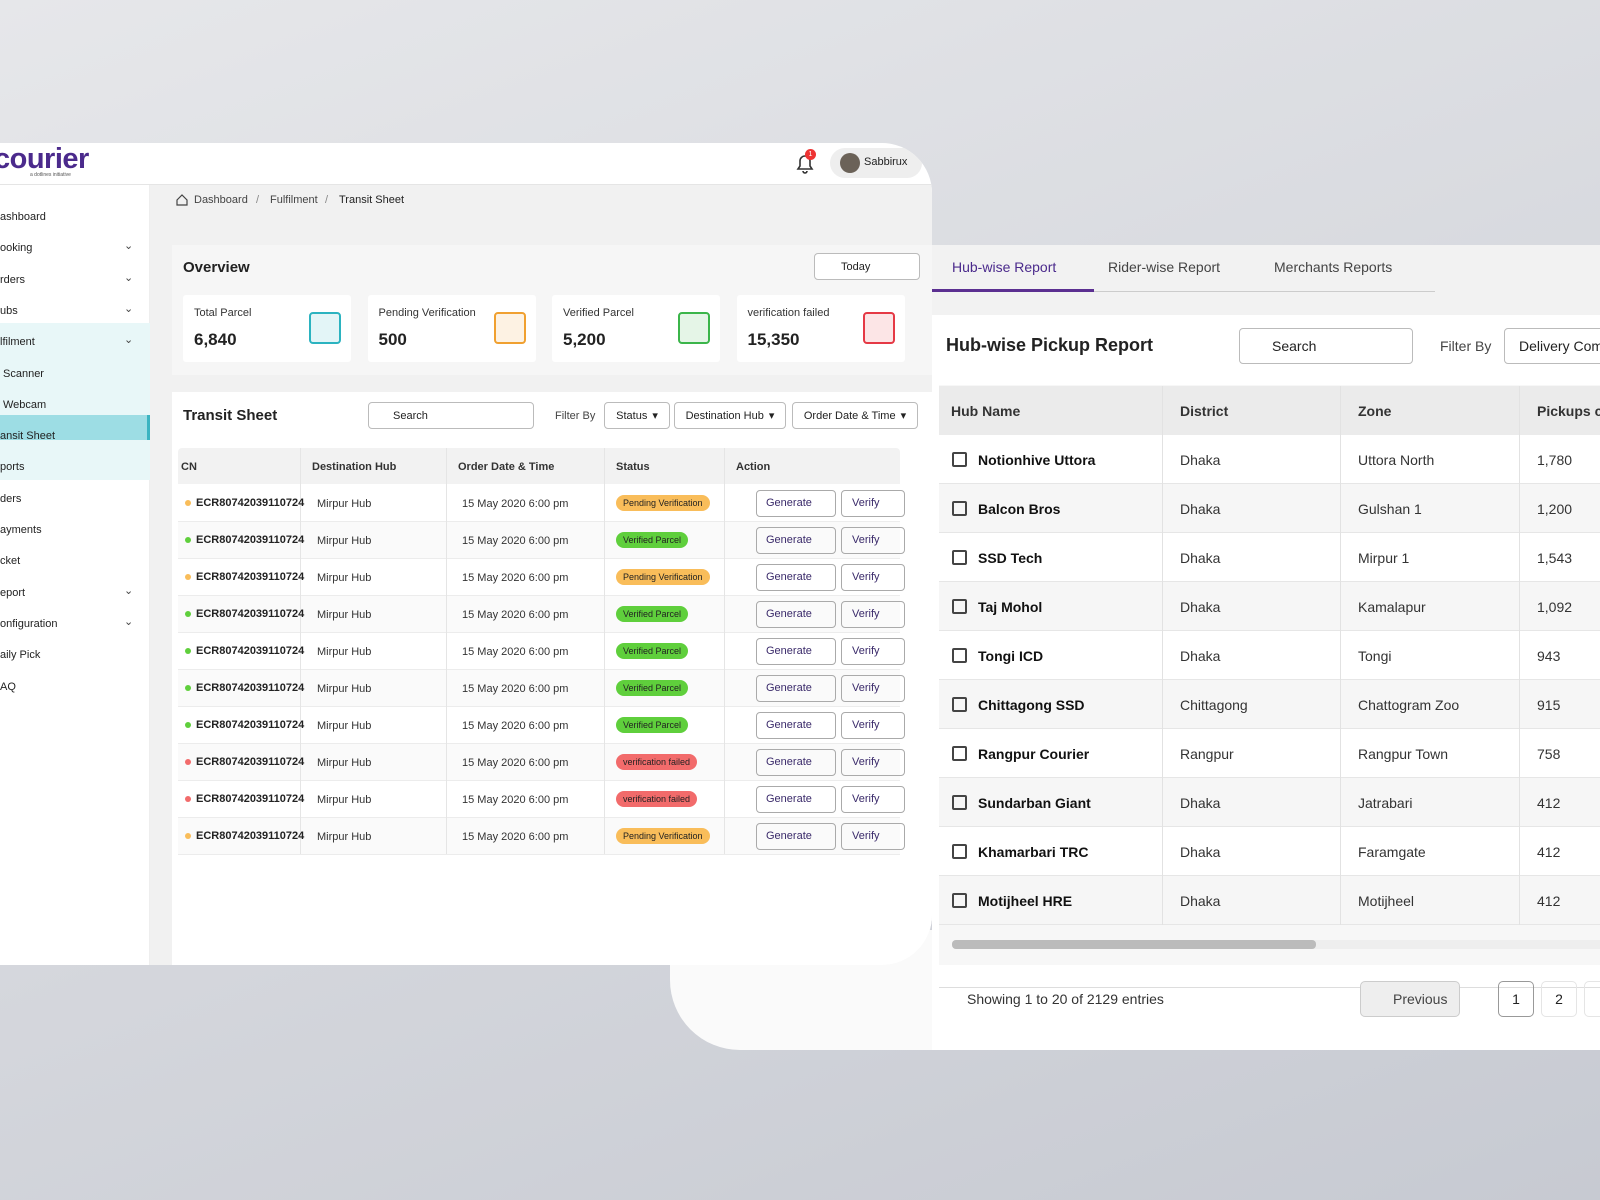 The height and width of the screenshot is (1200, 1600). What do you see at coordinates (13, 592) in the screenshot?
I see `sidebar-item: eport` at bounding box center [13, 592].